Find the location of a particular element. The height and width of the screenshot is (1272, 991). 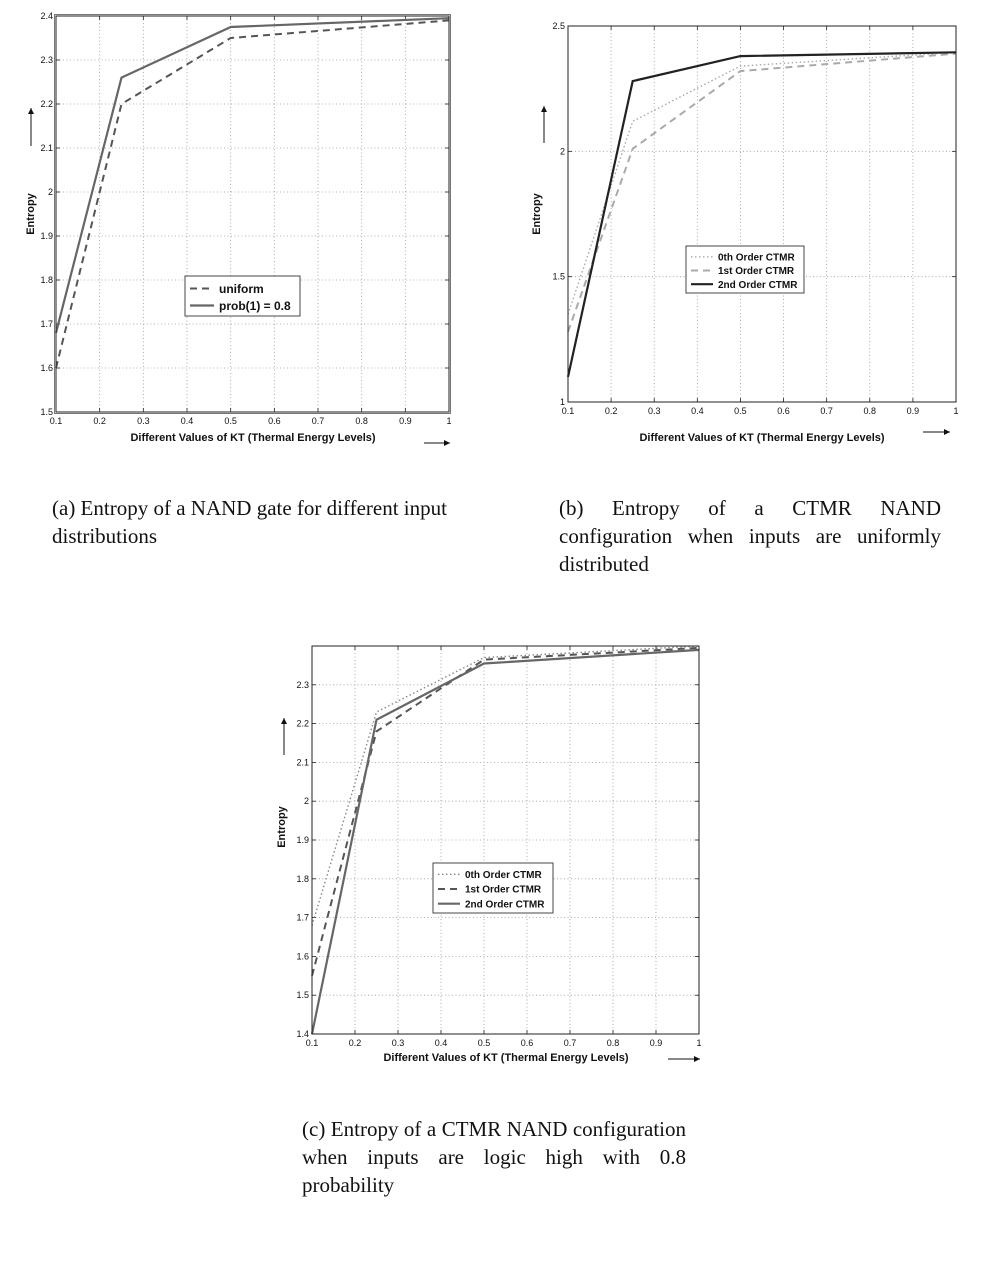

y-tick-label: 1 is located at coordinates (562, 402).